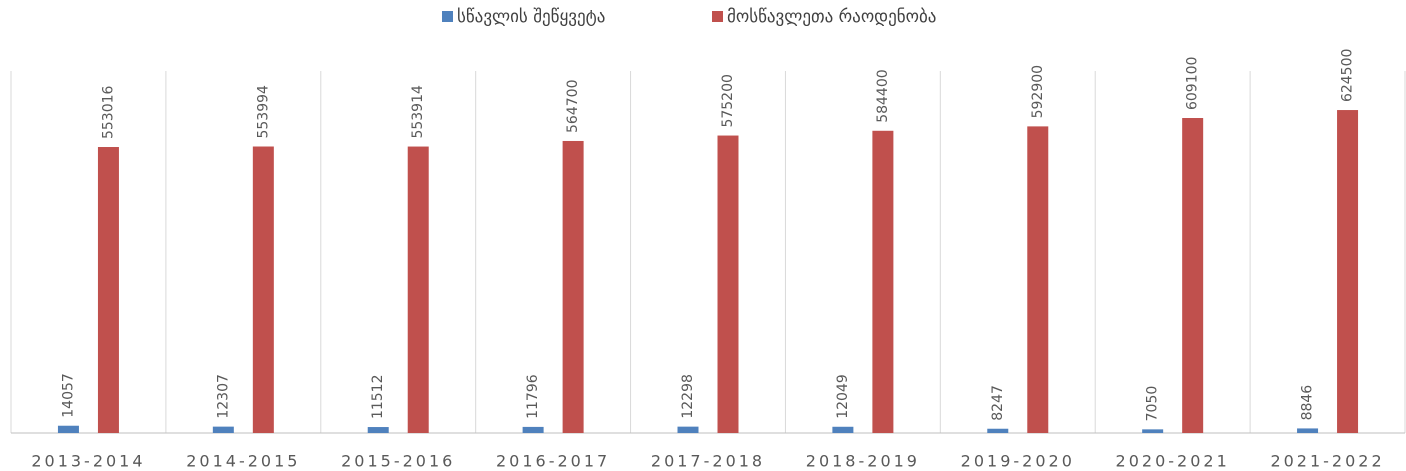 This screenshot has width=1406, height=471. I want to click on data-label: 592900, so click(1038, 91).